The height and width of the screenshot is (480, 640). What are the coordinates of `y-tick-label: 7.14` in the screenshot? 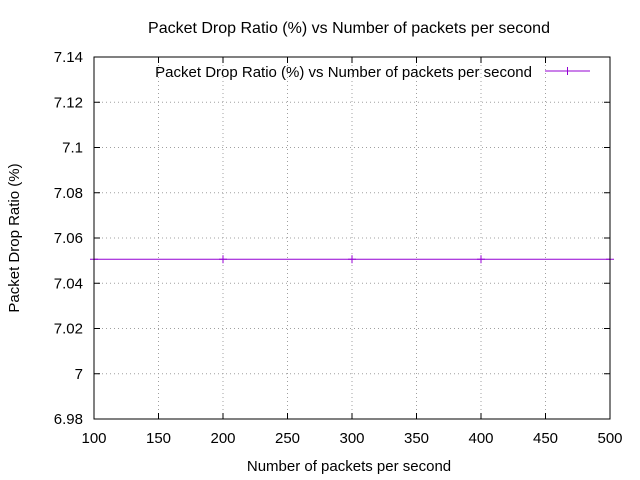 It's located at (68, 57).